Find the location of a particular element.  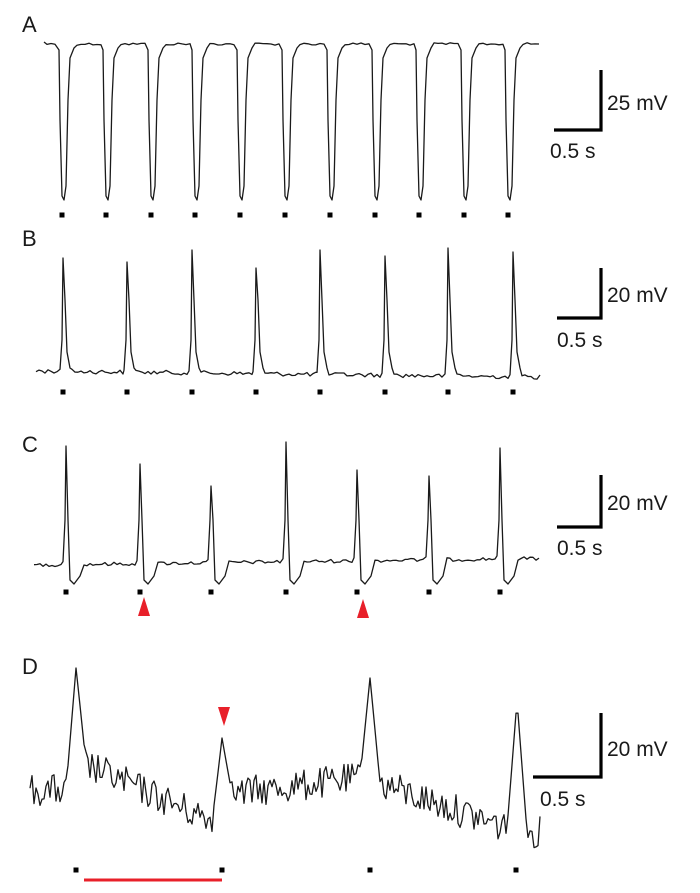

panel-d-scale-bar: 20 mV 0.5 s is located at coordinates (600, 762).